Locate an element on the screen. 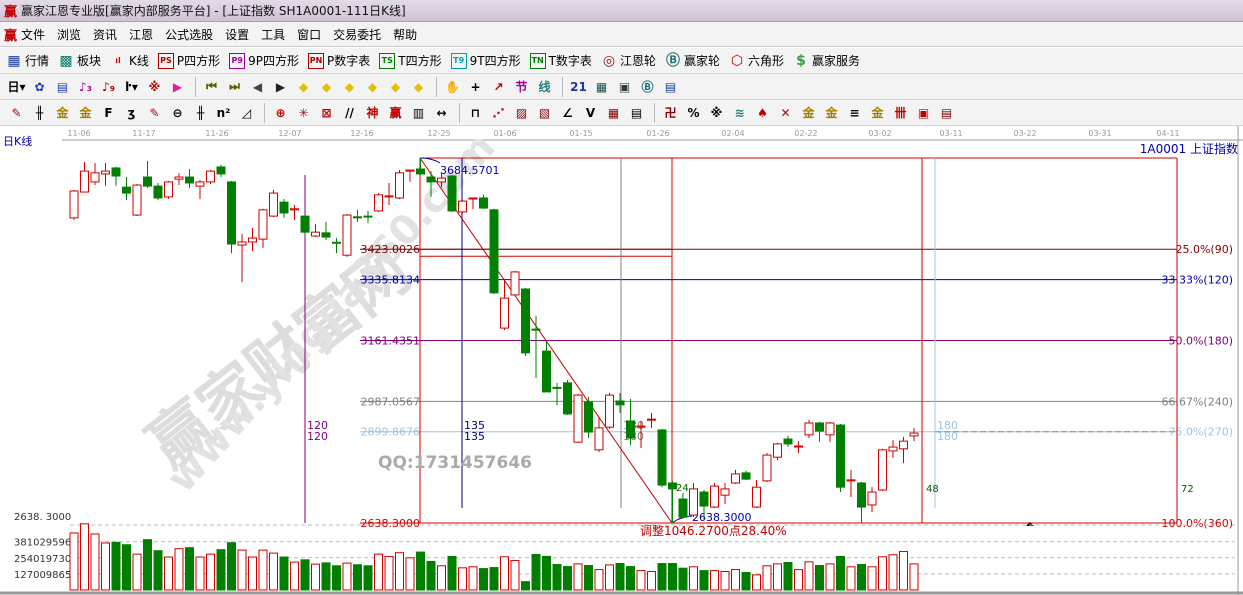  fan-icon: ⋰ is located at coordinates (498, 112).